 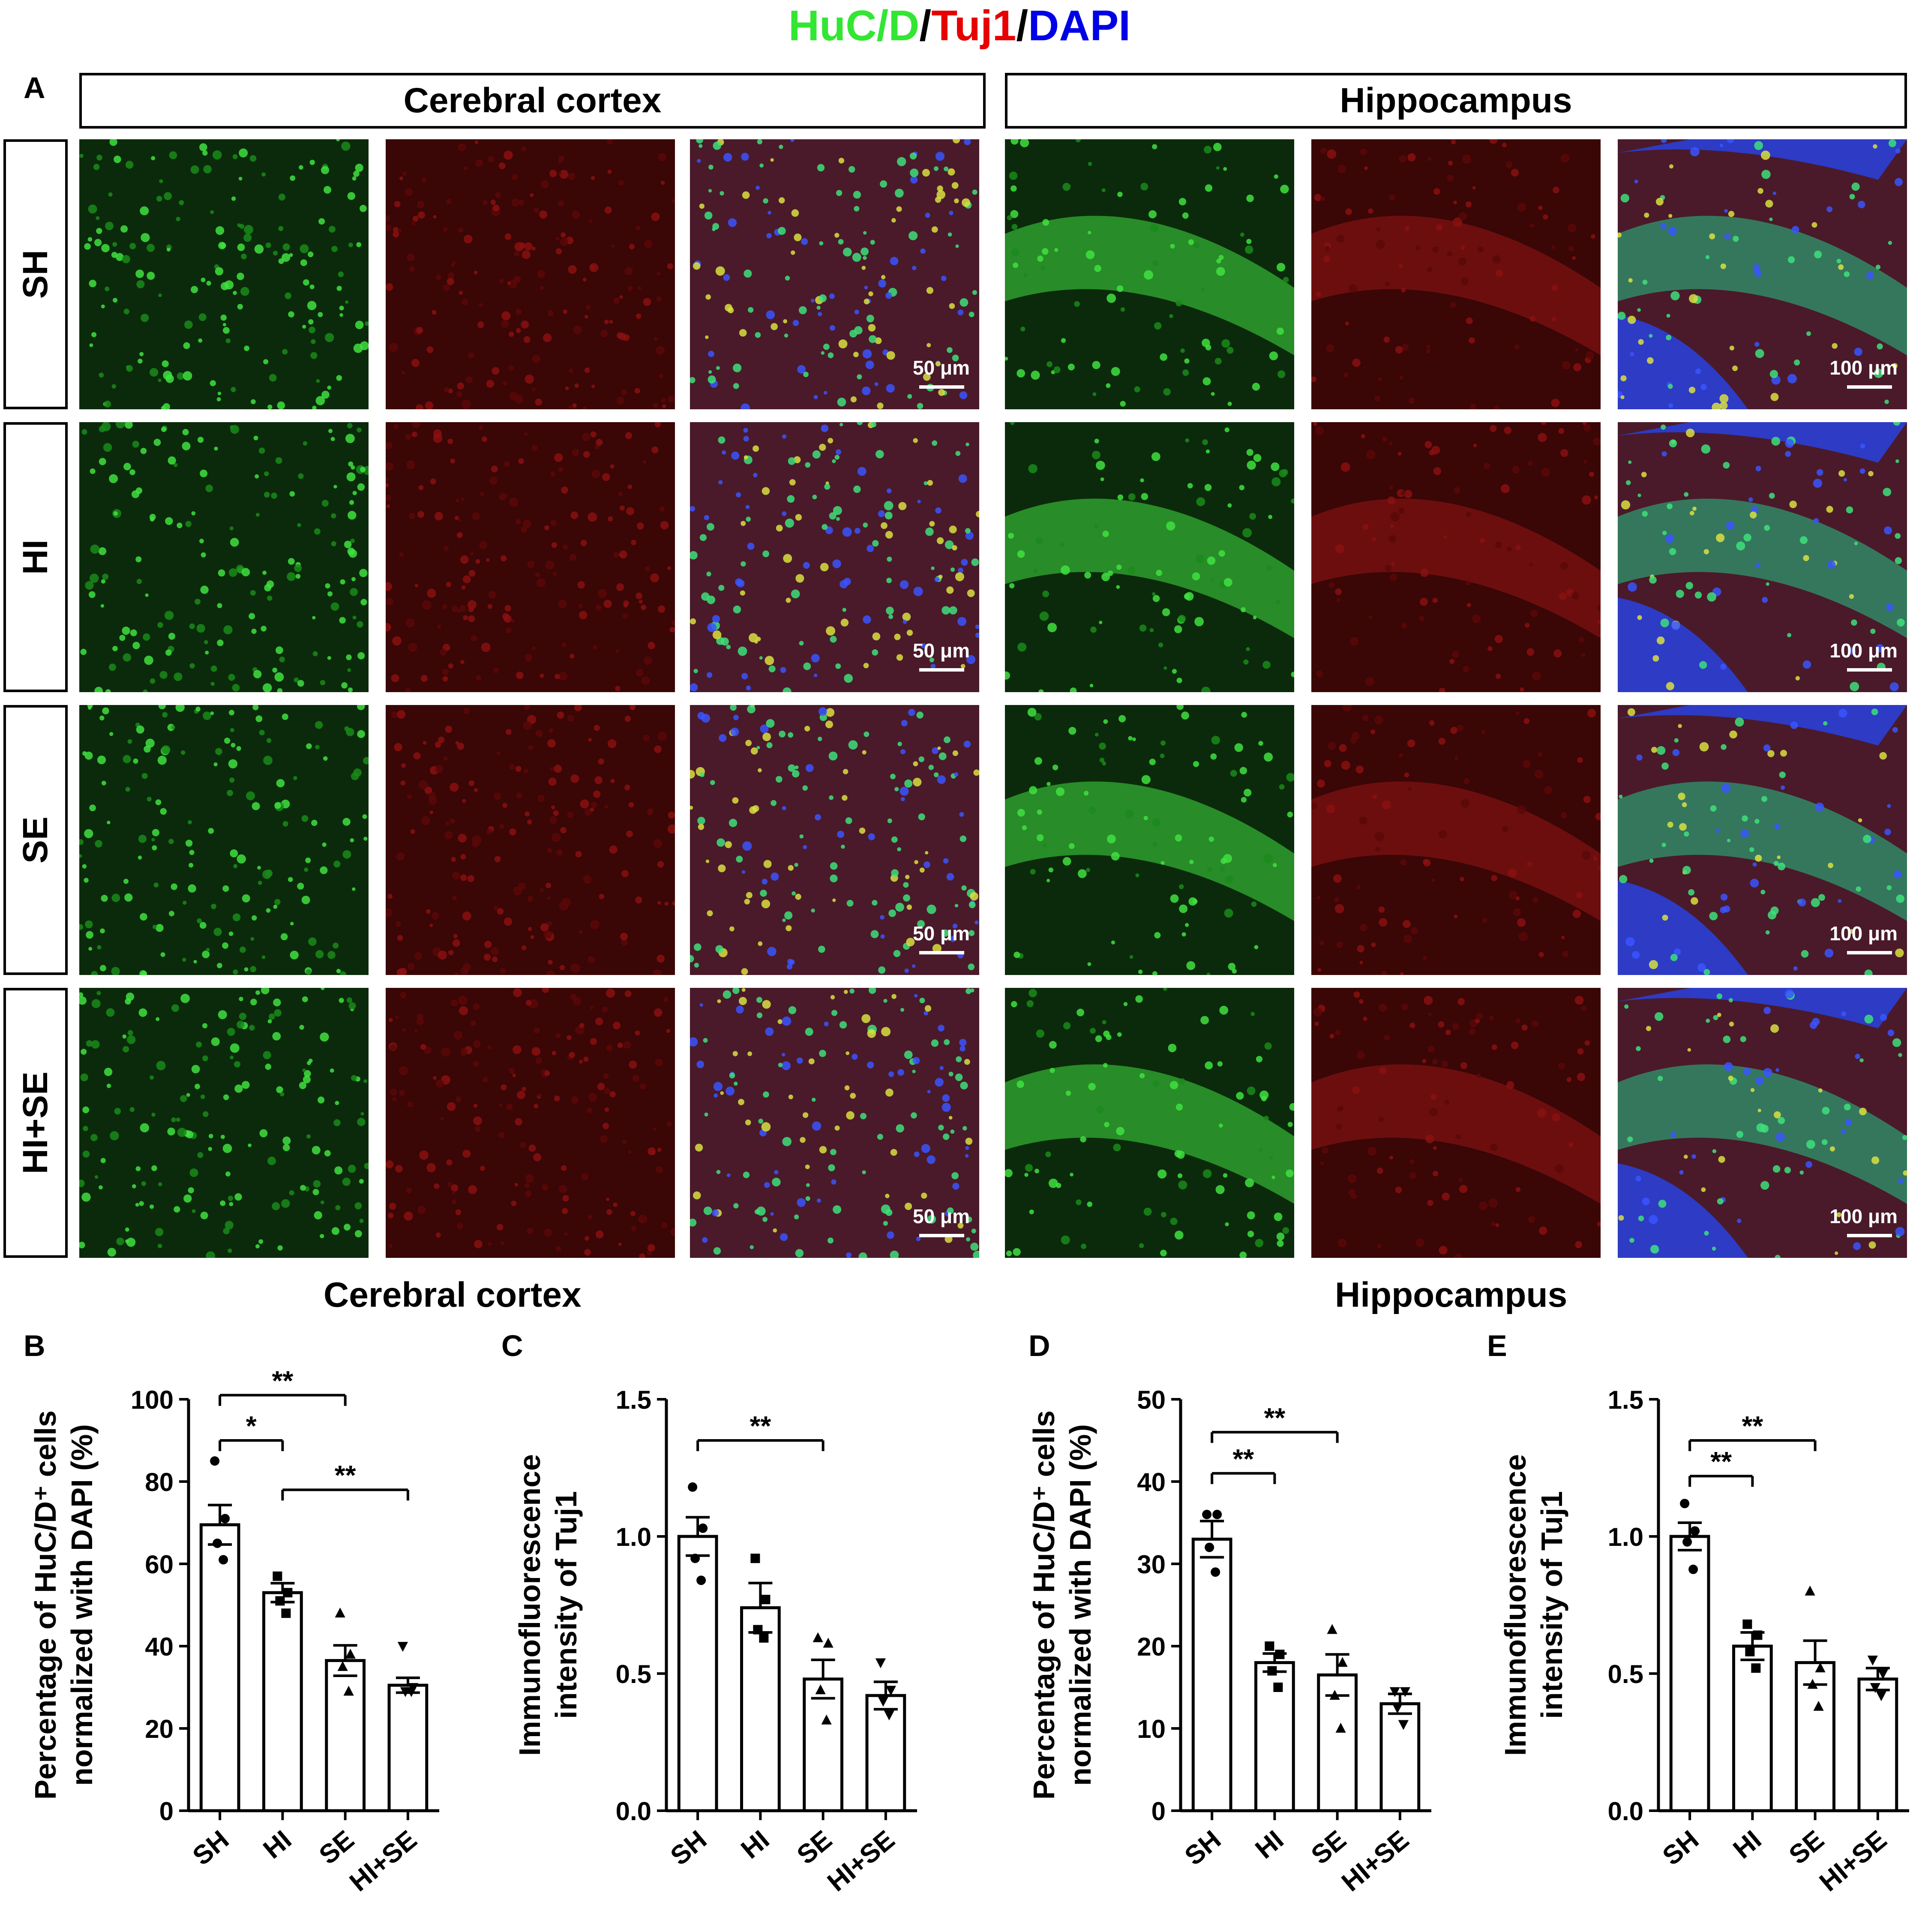 I want to click on micrograph-cortex-tuj1-sh, so click(x=530, y=274).